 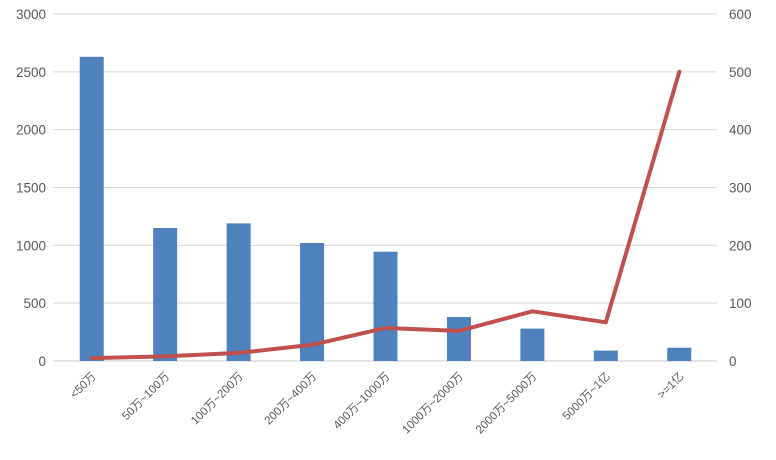 What do you see at coordinates (146, 397) in the screenshot?
I see `x-axis-category-label: 50万~100万` at bounding box center [146, 397].